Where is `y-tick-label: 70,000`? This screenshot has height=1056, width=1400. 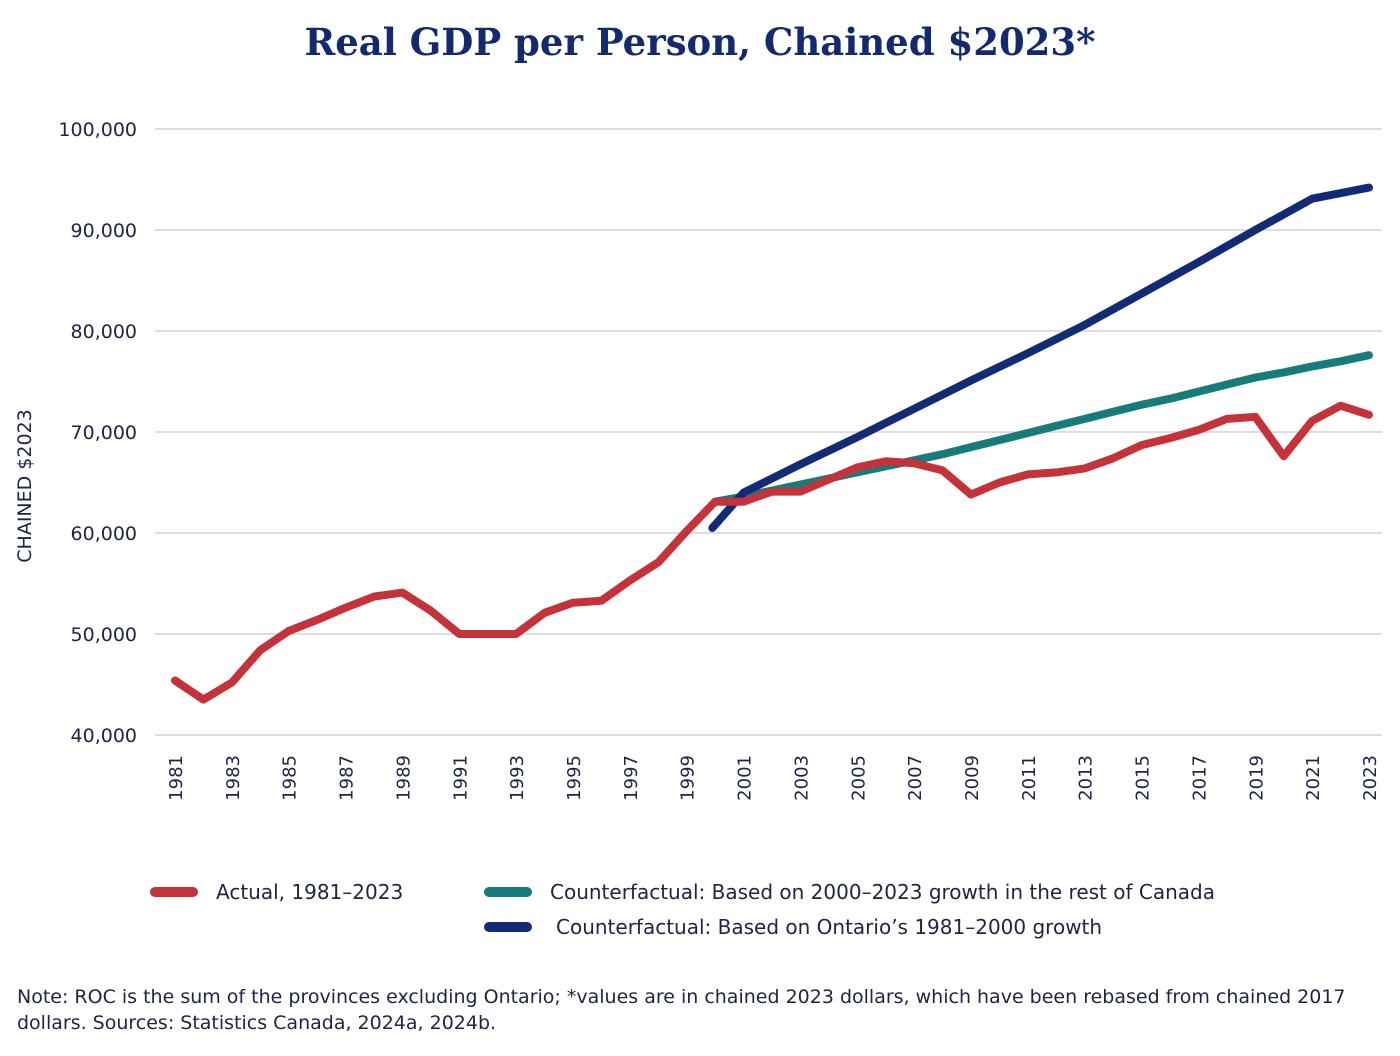
y-tick-label: 70,000 is located at coordinates (104, 433).